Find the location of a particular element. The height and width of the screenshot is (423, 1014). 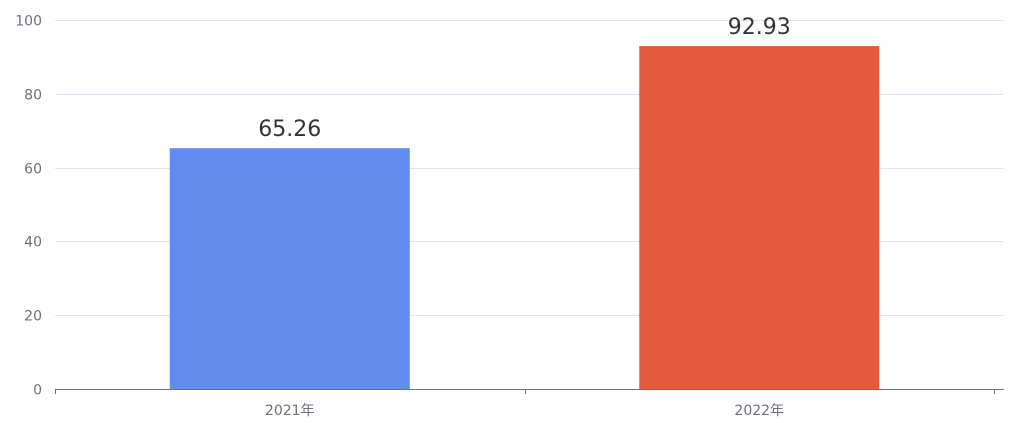

y-tick-label: 60 is located at coordinates (33, 170).